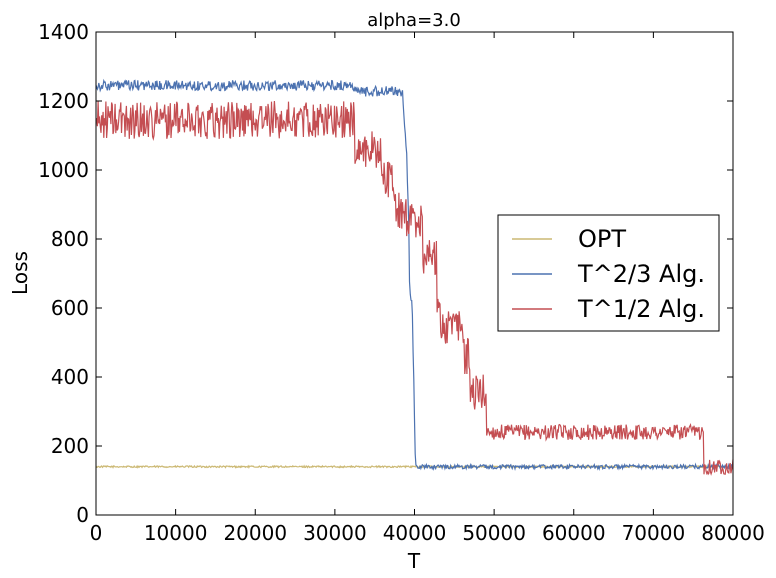  What do you see at coordinates (641, 309) in the screenshot?
I see `legend-label-t-1-2-alg: T^1/2 Alg.` at bounding box center [641, 309].